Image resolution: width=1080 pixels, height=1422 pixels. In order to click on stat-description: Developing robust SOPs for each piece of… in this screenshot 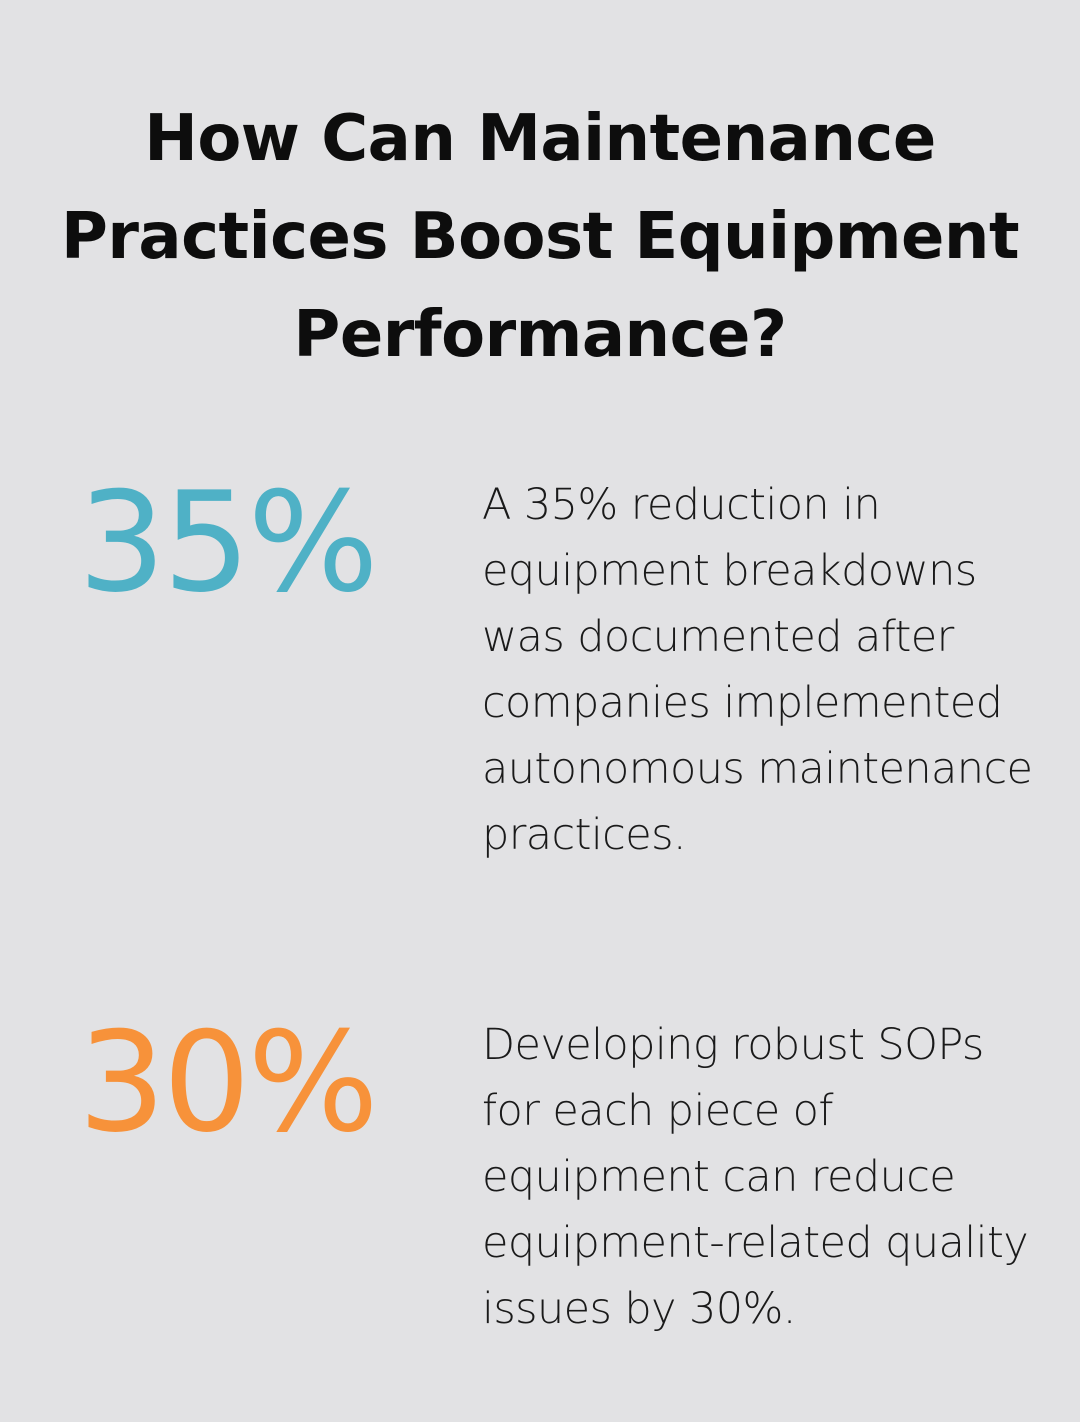, I will do `click(755, 1177)`.